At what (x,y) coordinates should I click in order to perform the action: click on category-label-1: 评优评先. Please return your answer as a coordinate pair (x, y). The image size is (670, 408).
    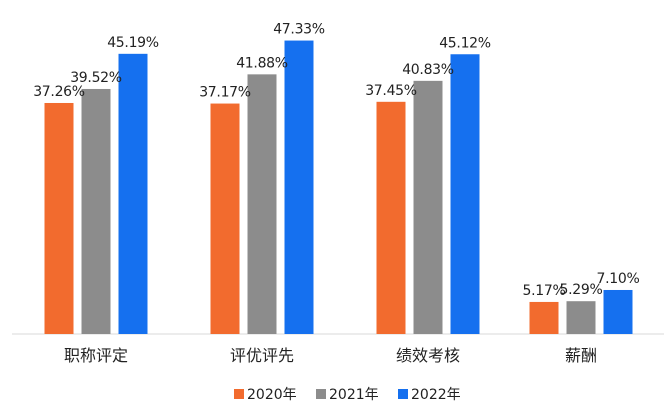
    Looking at the image, I should click on (262, 355).